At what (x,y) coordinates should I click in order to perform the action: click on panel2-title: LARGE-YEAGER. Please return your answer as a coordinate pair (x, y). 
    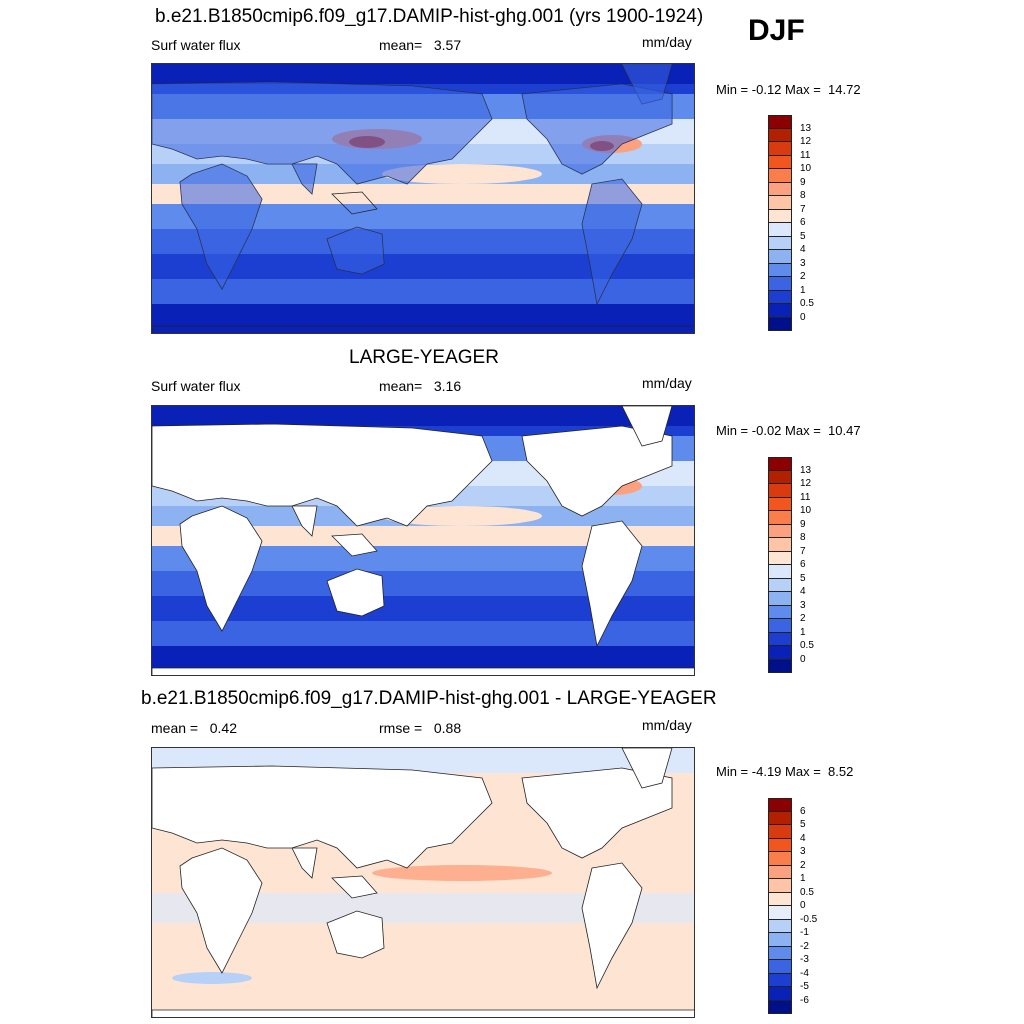
    Looking at the image, I should click on (424, 357).